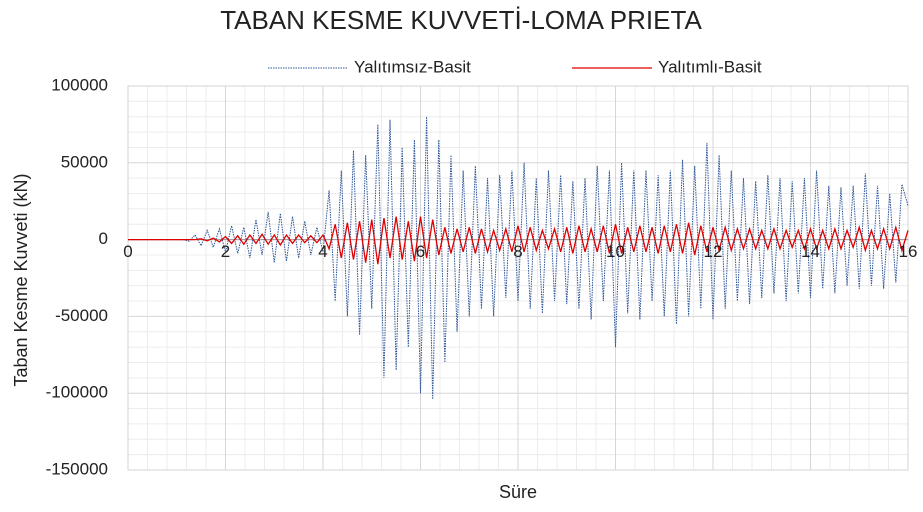  I want to click on y-tick-label: -50000, so click(81, 315).